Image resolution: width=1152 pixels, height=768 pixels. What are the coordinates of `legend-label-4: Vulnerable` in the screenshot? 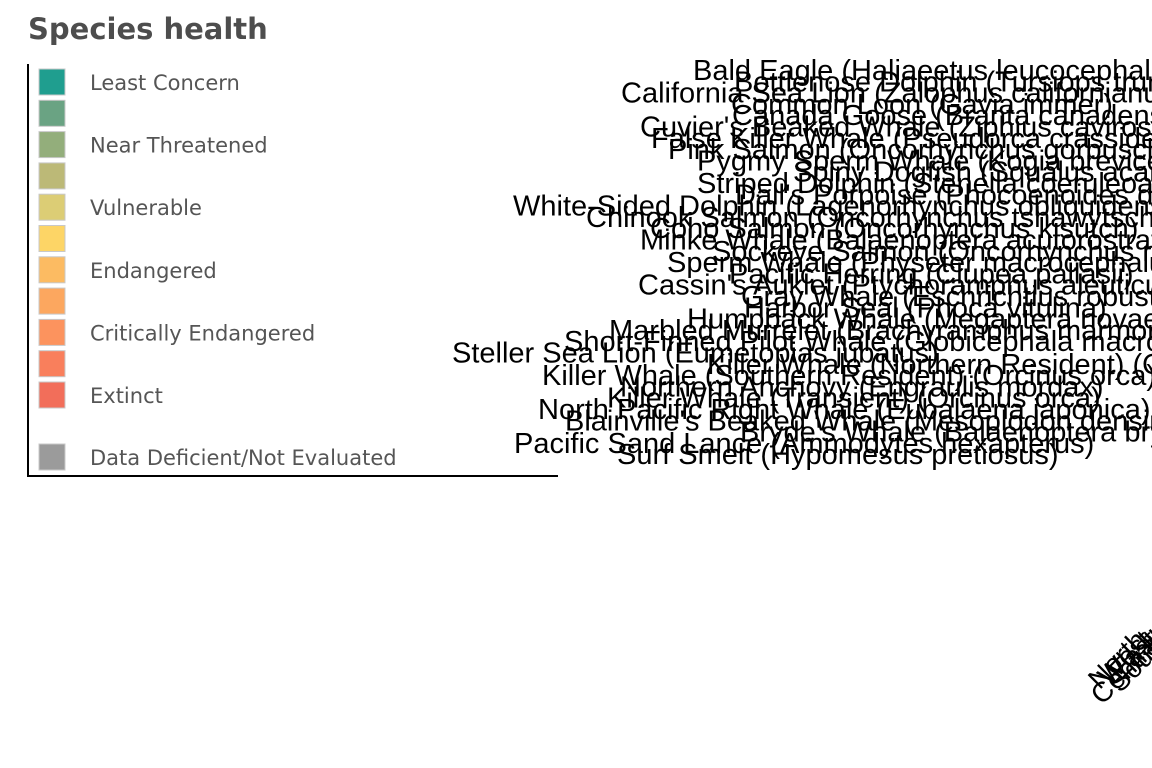 It's located at (146, 208).